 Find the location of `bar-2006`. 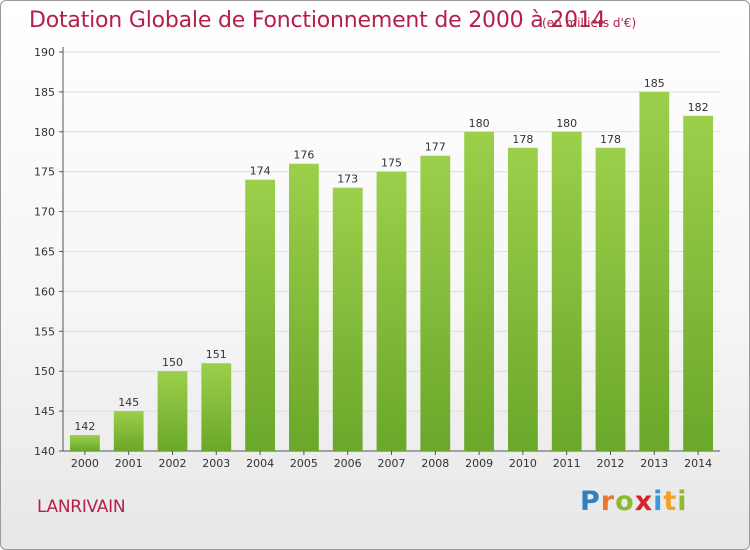

bar-2006 is located at coordinates (347, 319).